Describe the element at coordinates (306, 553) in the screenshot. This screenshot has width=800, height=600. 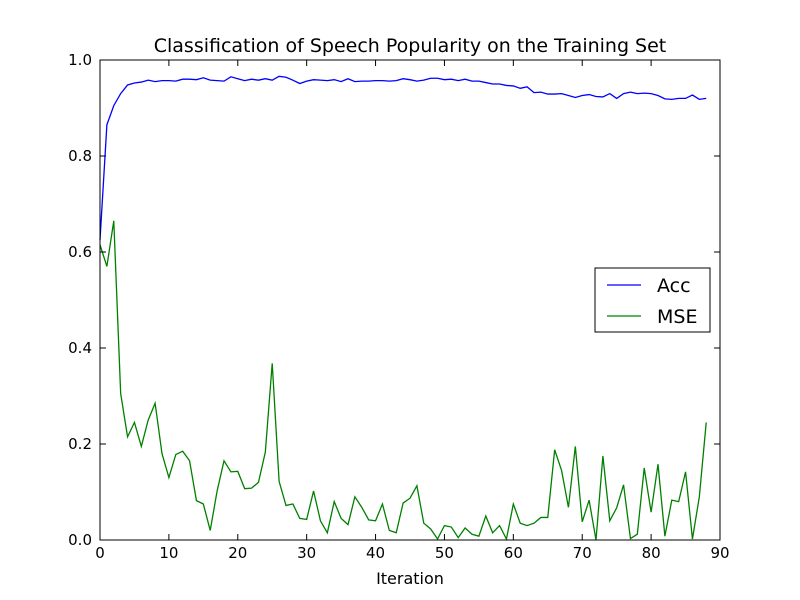
I see `x-tick-label: 30` at that location.